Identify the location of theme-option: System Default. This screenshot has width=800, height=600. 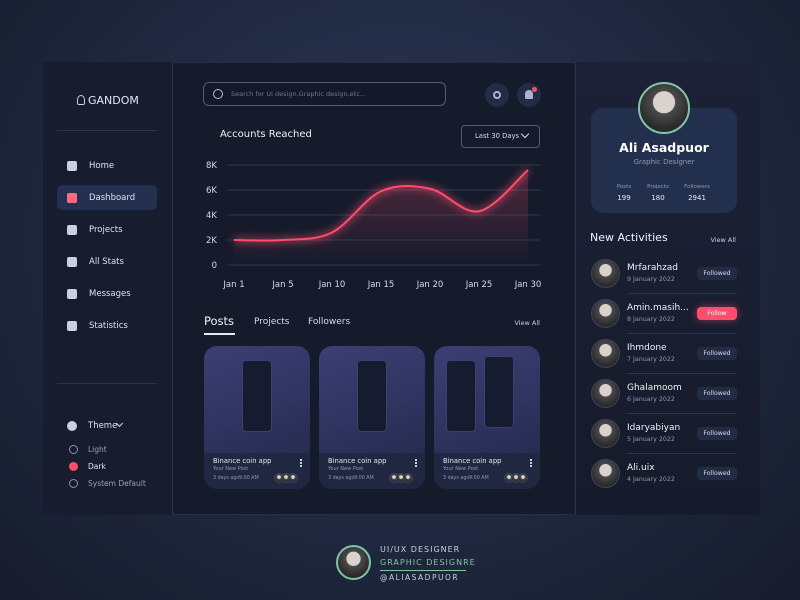
(117, 483).